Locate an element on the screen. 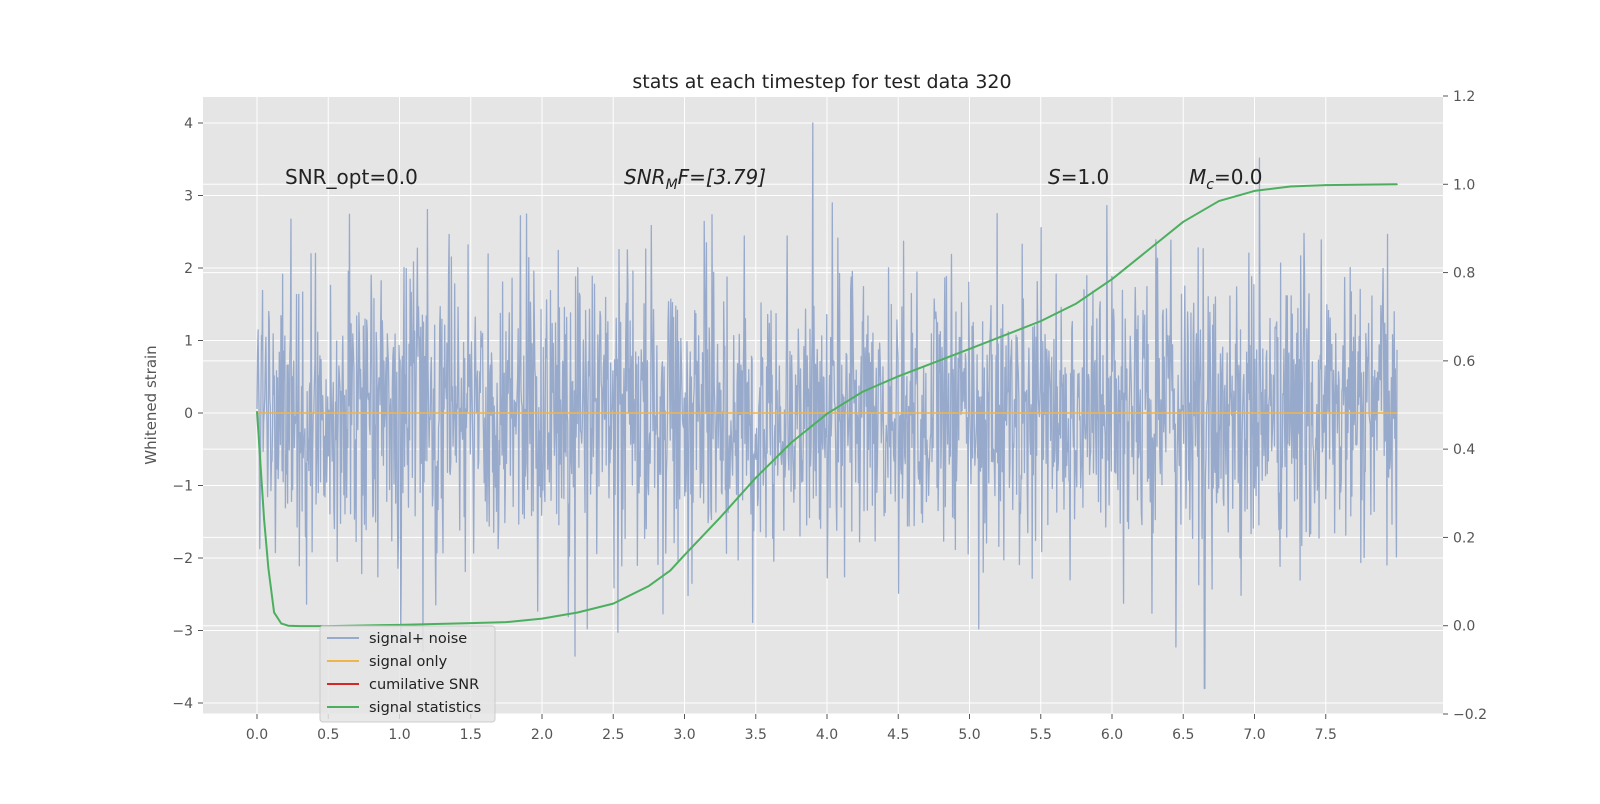 This screenshot has width=1600, height=804. y-axis-label: Whitened strain is located at coordinates (151, 404).